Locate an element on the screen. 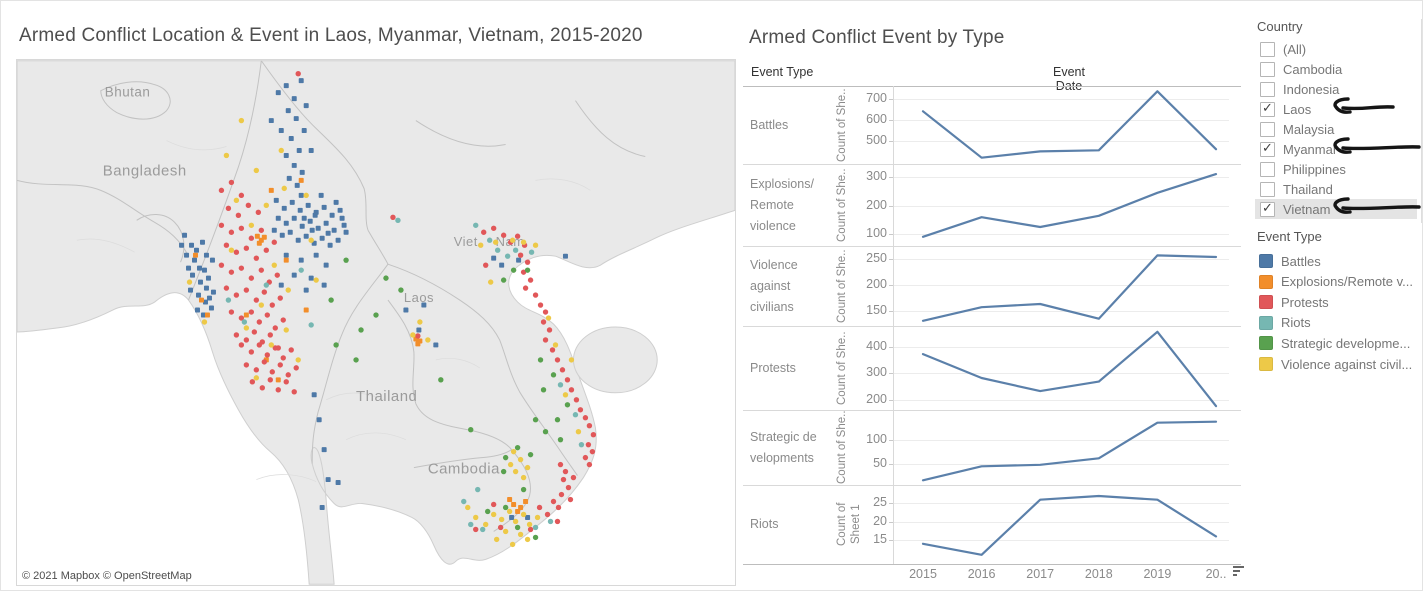 The image size is (1423, 591). country-checkbox-indonesia: Indonesia is located at coordinates (1336, 89).